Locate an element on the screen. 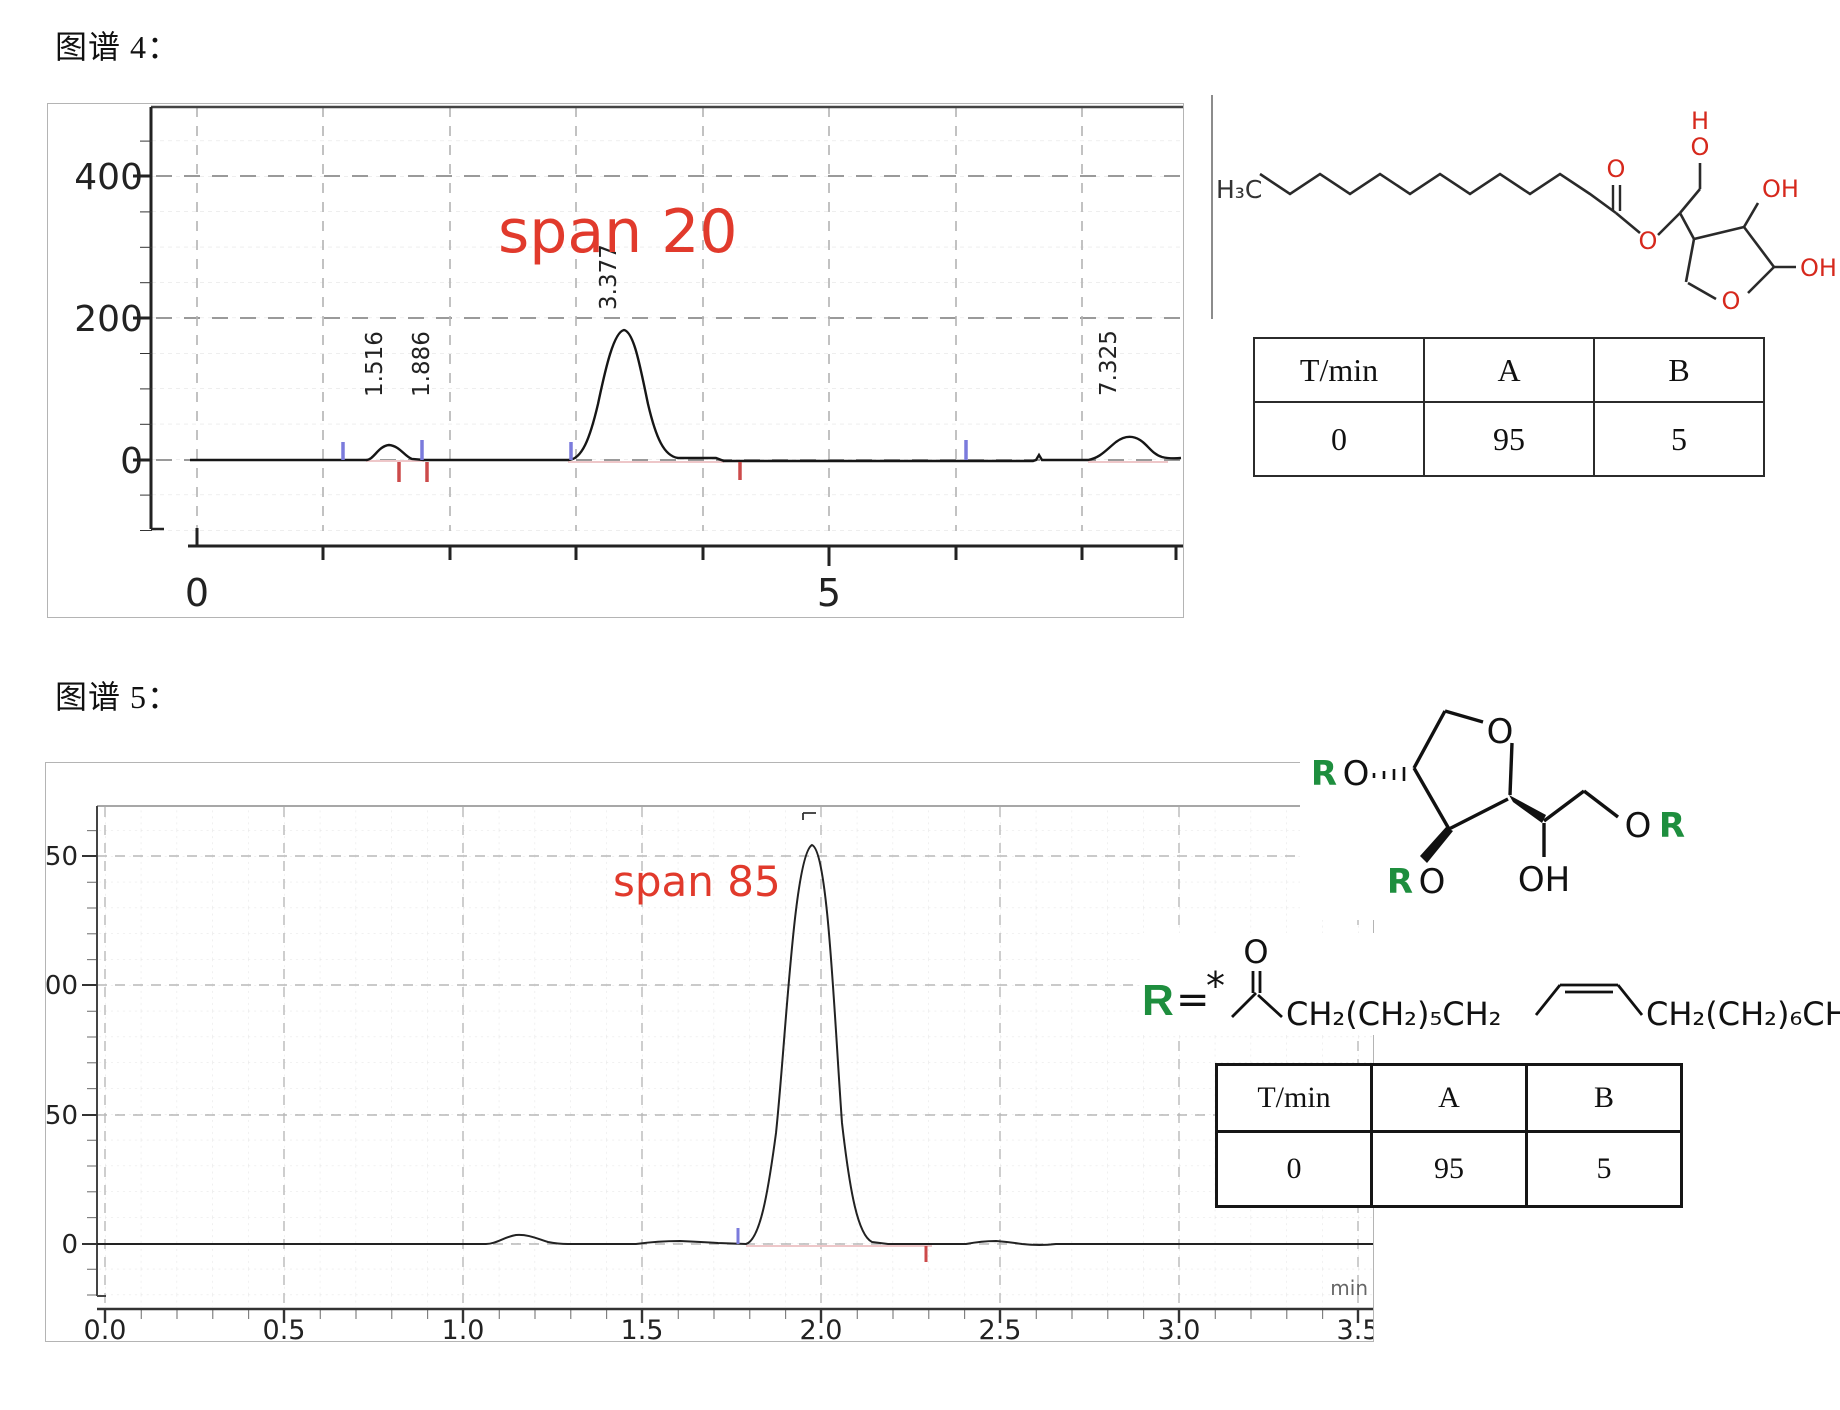 This screenshot has width=1840, height=1410. y-tick-label-100: 100 is located at coordinates (62, 986).